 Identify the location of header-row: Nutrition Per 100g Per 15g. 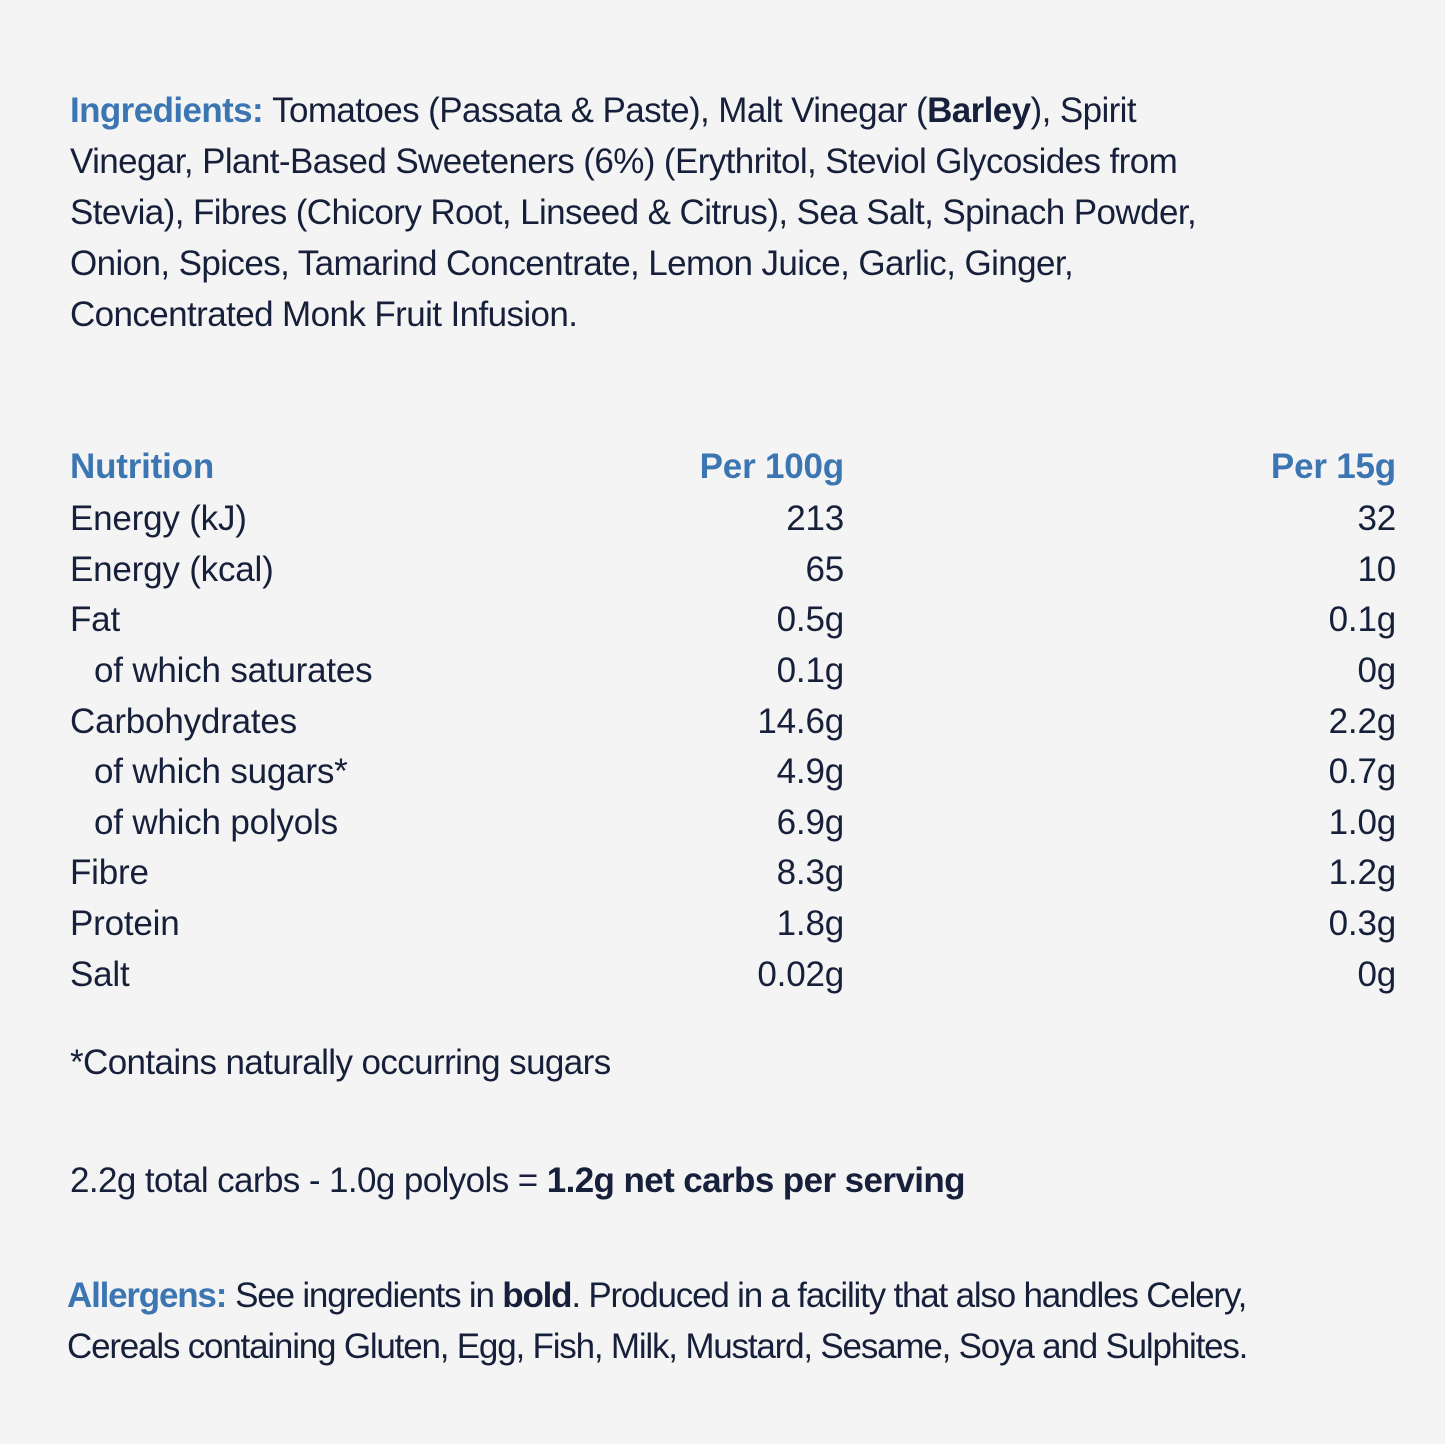
(733, 467).